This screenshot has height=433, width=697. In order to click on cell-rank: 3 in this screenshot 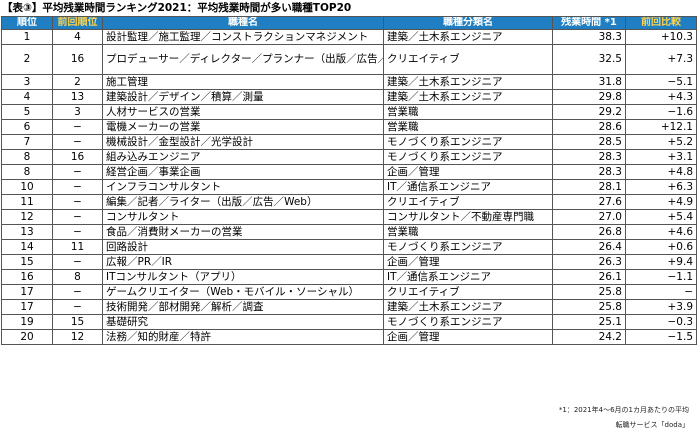, I will do `click(27, 82)`.